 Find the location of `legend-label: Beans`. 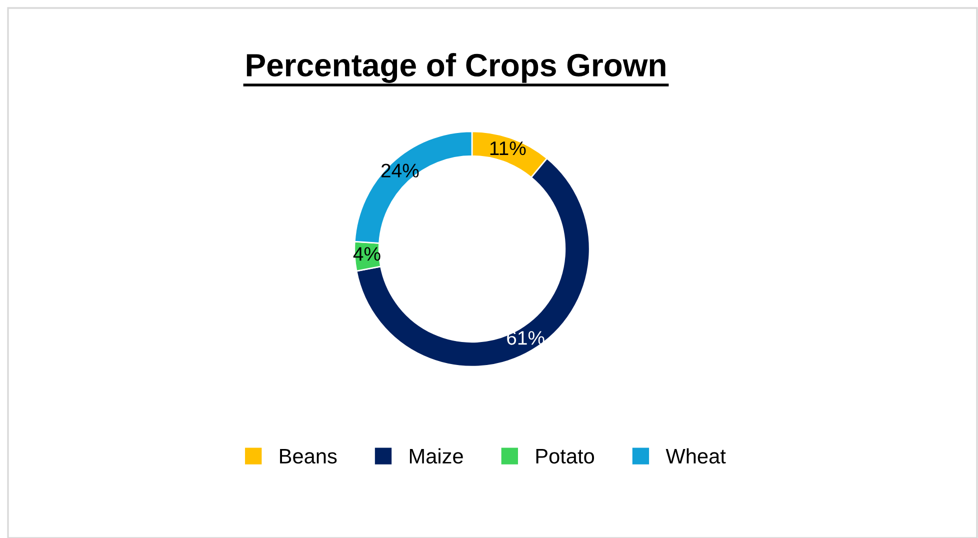

legend-label: Beans is located at coordinates (308, 456).